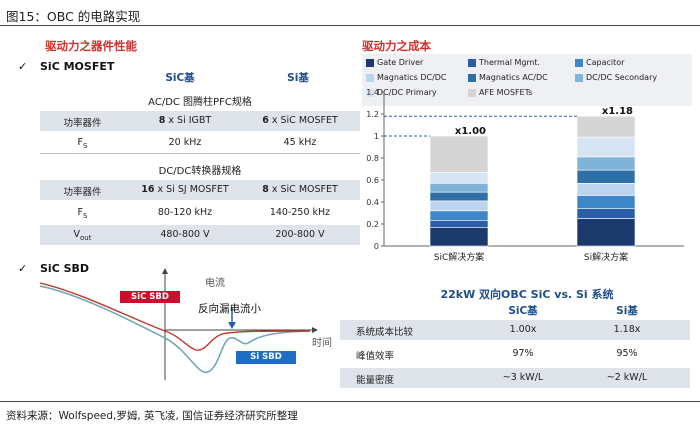 This screenshot has width=700, height=430. What do you see at coordinates (376, 246) in the screenshot?
I see `y-tick-label-0: 0` at bounding box center [376, 246].